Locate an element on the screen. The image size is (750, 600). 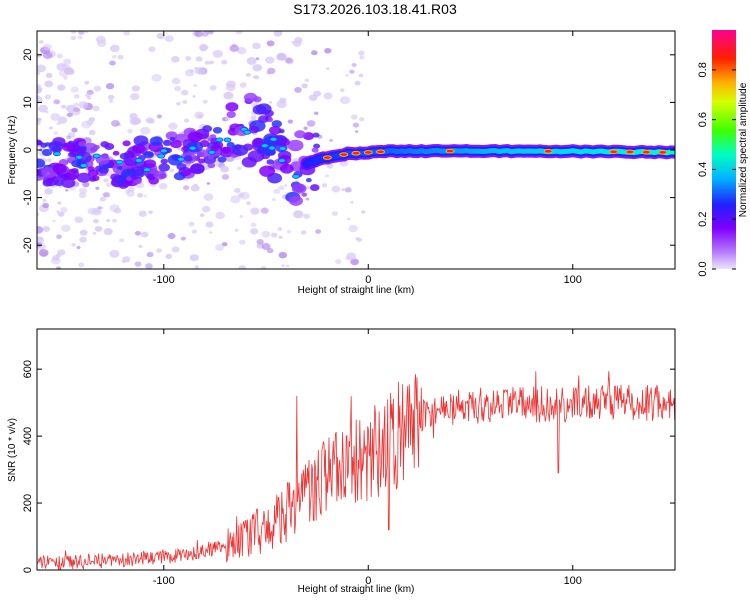
colorbar-tick-label: 0.8 is located at coordinates (703, 69).